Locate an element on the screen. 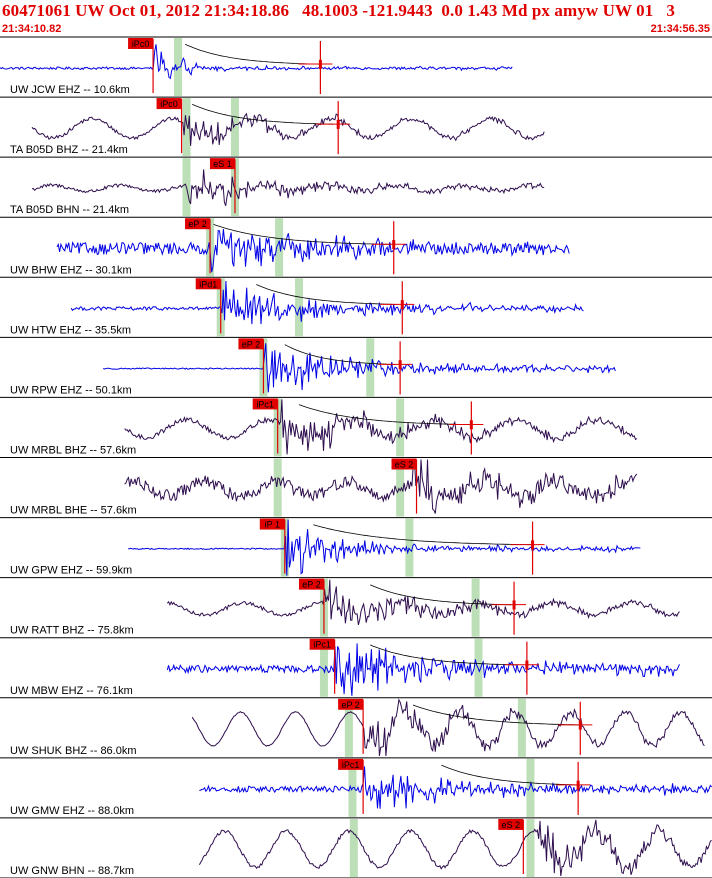 Image resolution: width=712 pixels, height=878 pixels. station-label: UW MRBL BHE -- 57.6km is located at coordinates (73, 511).